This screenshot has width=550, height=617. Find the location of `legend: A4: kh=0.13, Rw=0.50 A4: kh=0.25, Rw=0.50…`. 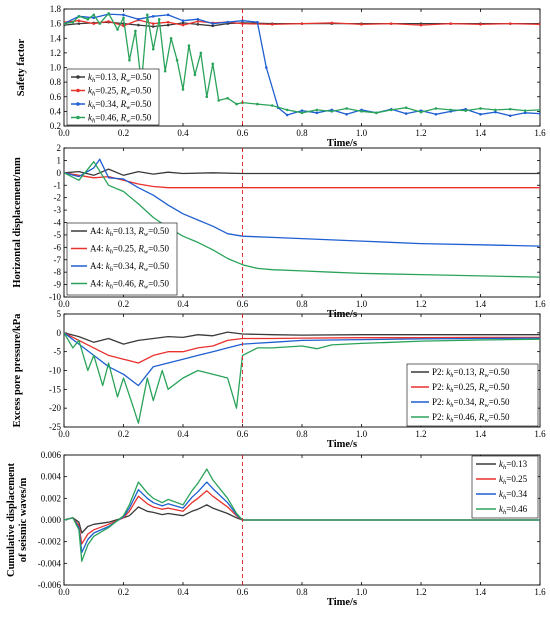

legend: A4: kh=0.13, Rw=0.50 A4: kh=0.25, Rw=0.50… is located at coordinates (122, 259).